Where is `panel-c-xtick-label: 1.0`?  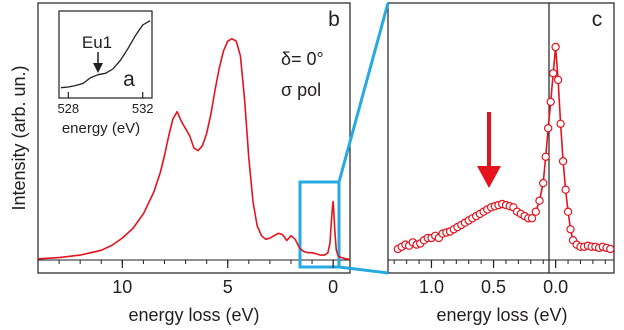
panel-c-xtick-label: 1.0 is located at coordinates (431, 287).